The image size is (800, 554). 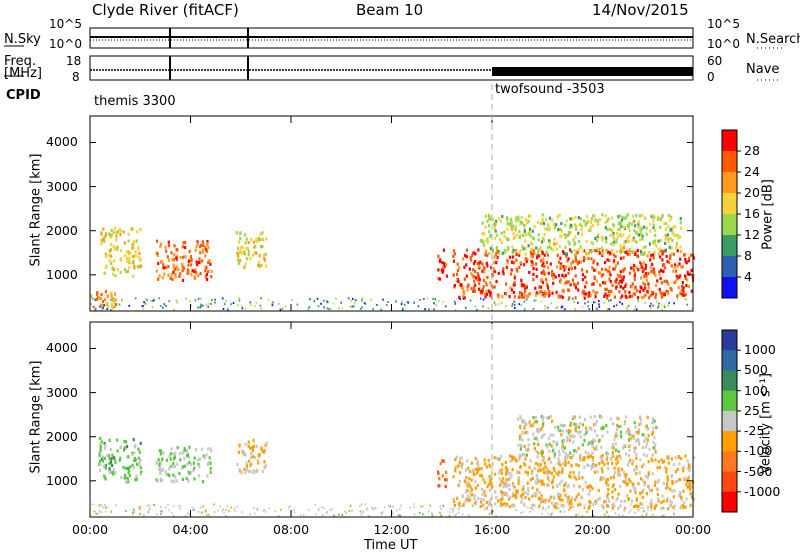 I want to click on x-tick-label: 20:00, so click(x=592, y=529).